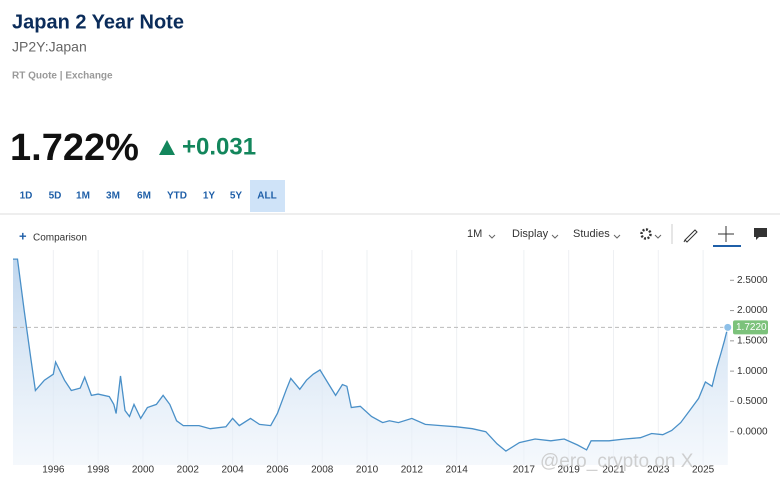  Describe the element at coordinates (53, 470) in the screenshot. I see `x-tick-label: 1996` at that location.